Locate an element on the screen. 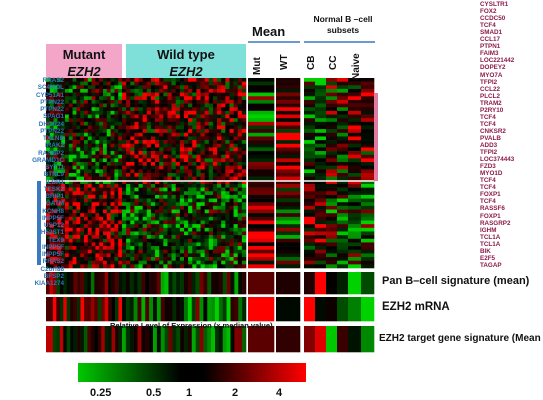 The height and width of the screenshot is (400, 543). right-gene-label: FOXP1 is located at coordinates (490, 195).